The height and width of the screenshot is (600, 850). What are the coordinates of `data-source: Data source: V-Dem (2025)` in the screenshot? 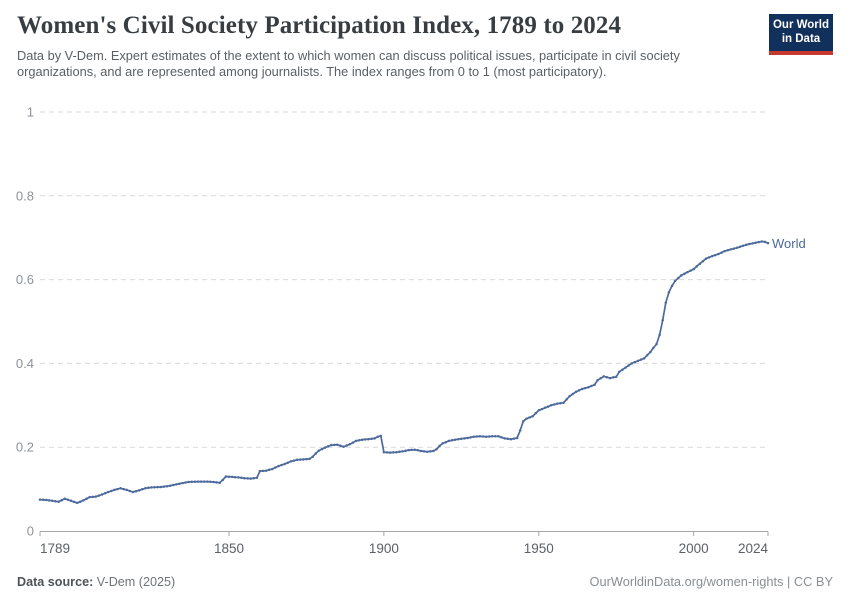 It's located at (96, 582).